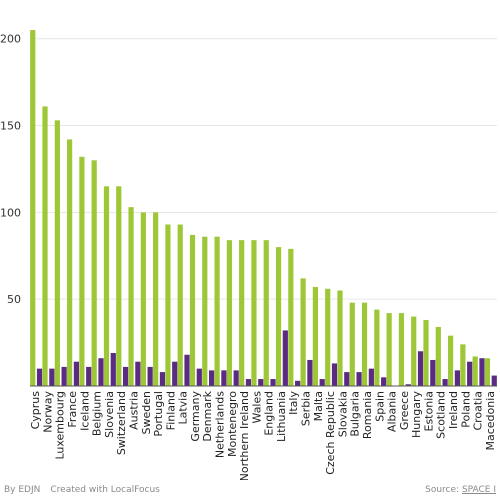 This screenshot has height=500, width=500. Describe the element at coordinates (355, 414) in the screenshot. I see `x-category-label: Bulgaria` at that location.